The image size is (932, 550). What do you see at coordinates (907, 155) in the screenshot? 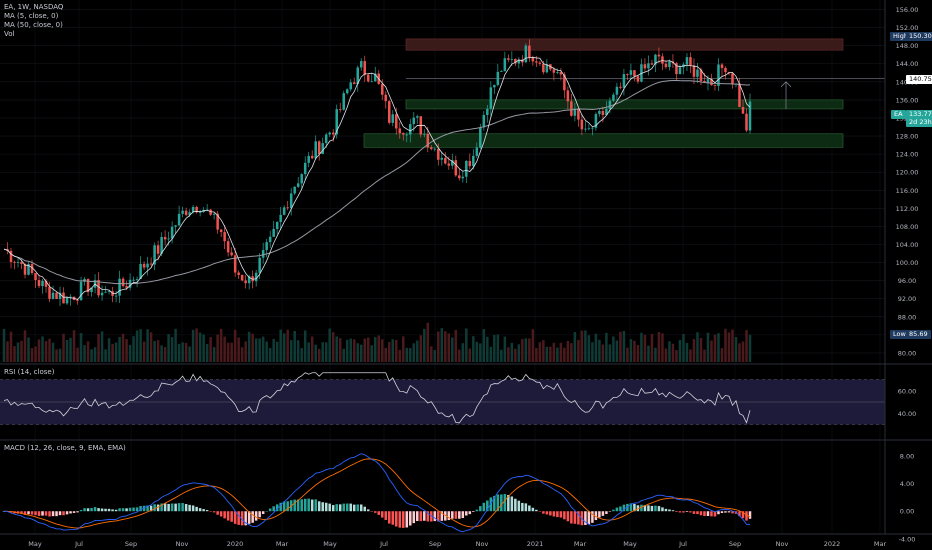
I see `price-tick-label: 124.00` at bounding box center [907, 155].